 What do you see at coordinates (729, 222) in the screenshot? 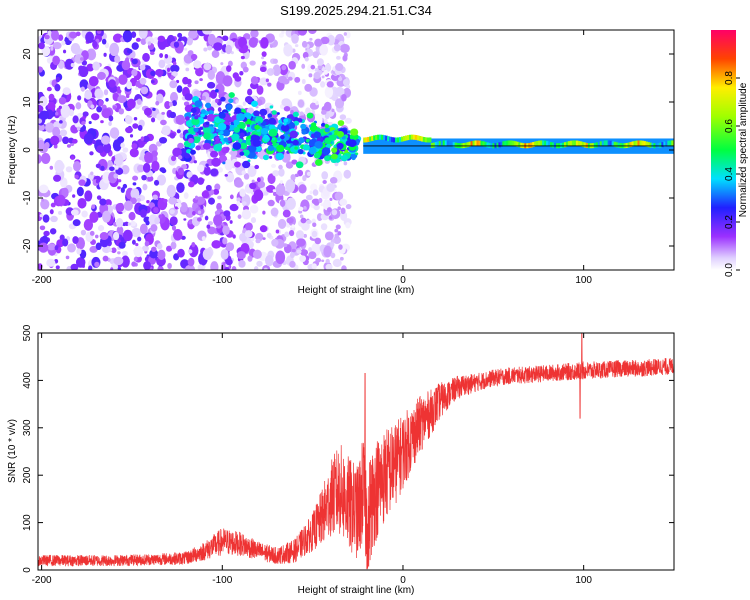
I see `colorbar-tick-label: 0.2` at bounding box center [729, 222].